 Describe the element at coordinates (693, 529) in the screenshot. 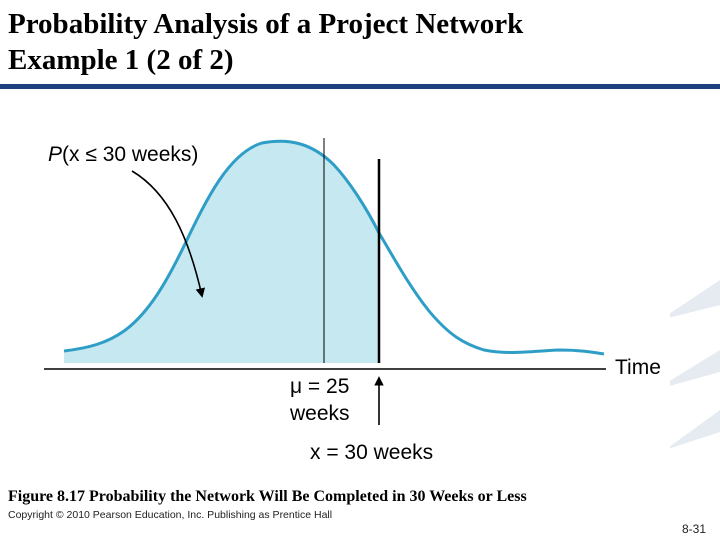

I see `page-number: 8-31` at that location.